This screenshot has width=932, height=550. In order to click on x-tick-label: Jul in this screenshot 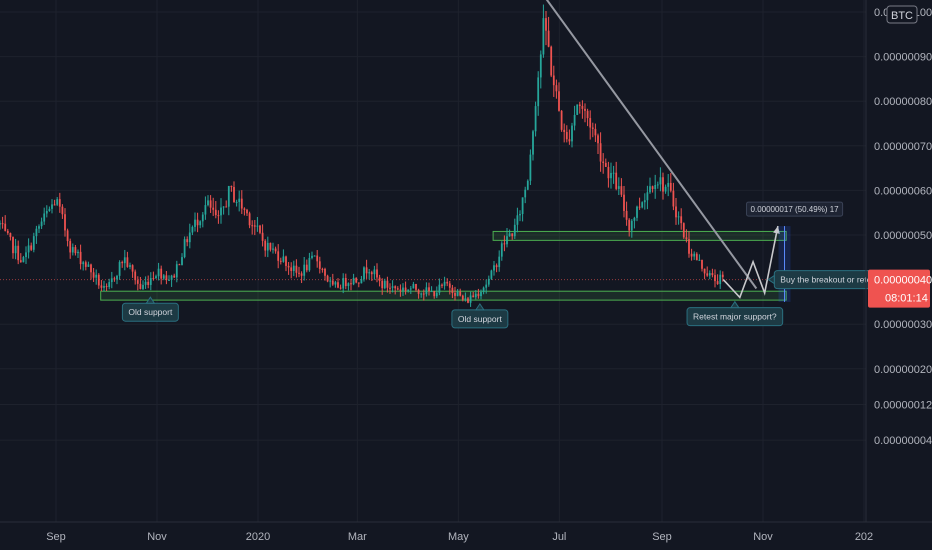, I will do `click(559, 537)`.